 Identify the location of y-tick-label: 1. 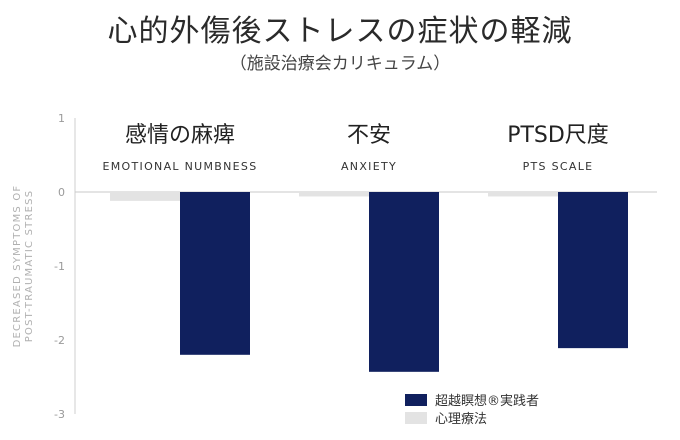
(61, 118).